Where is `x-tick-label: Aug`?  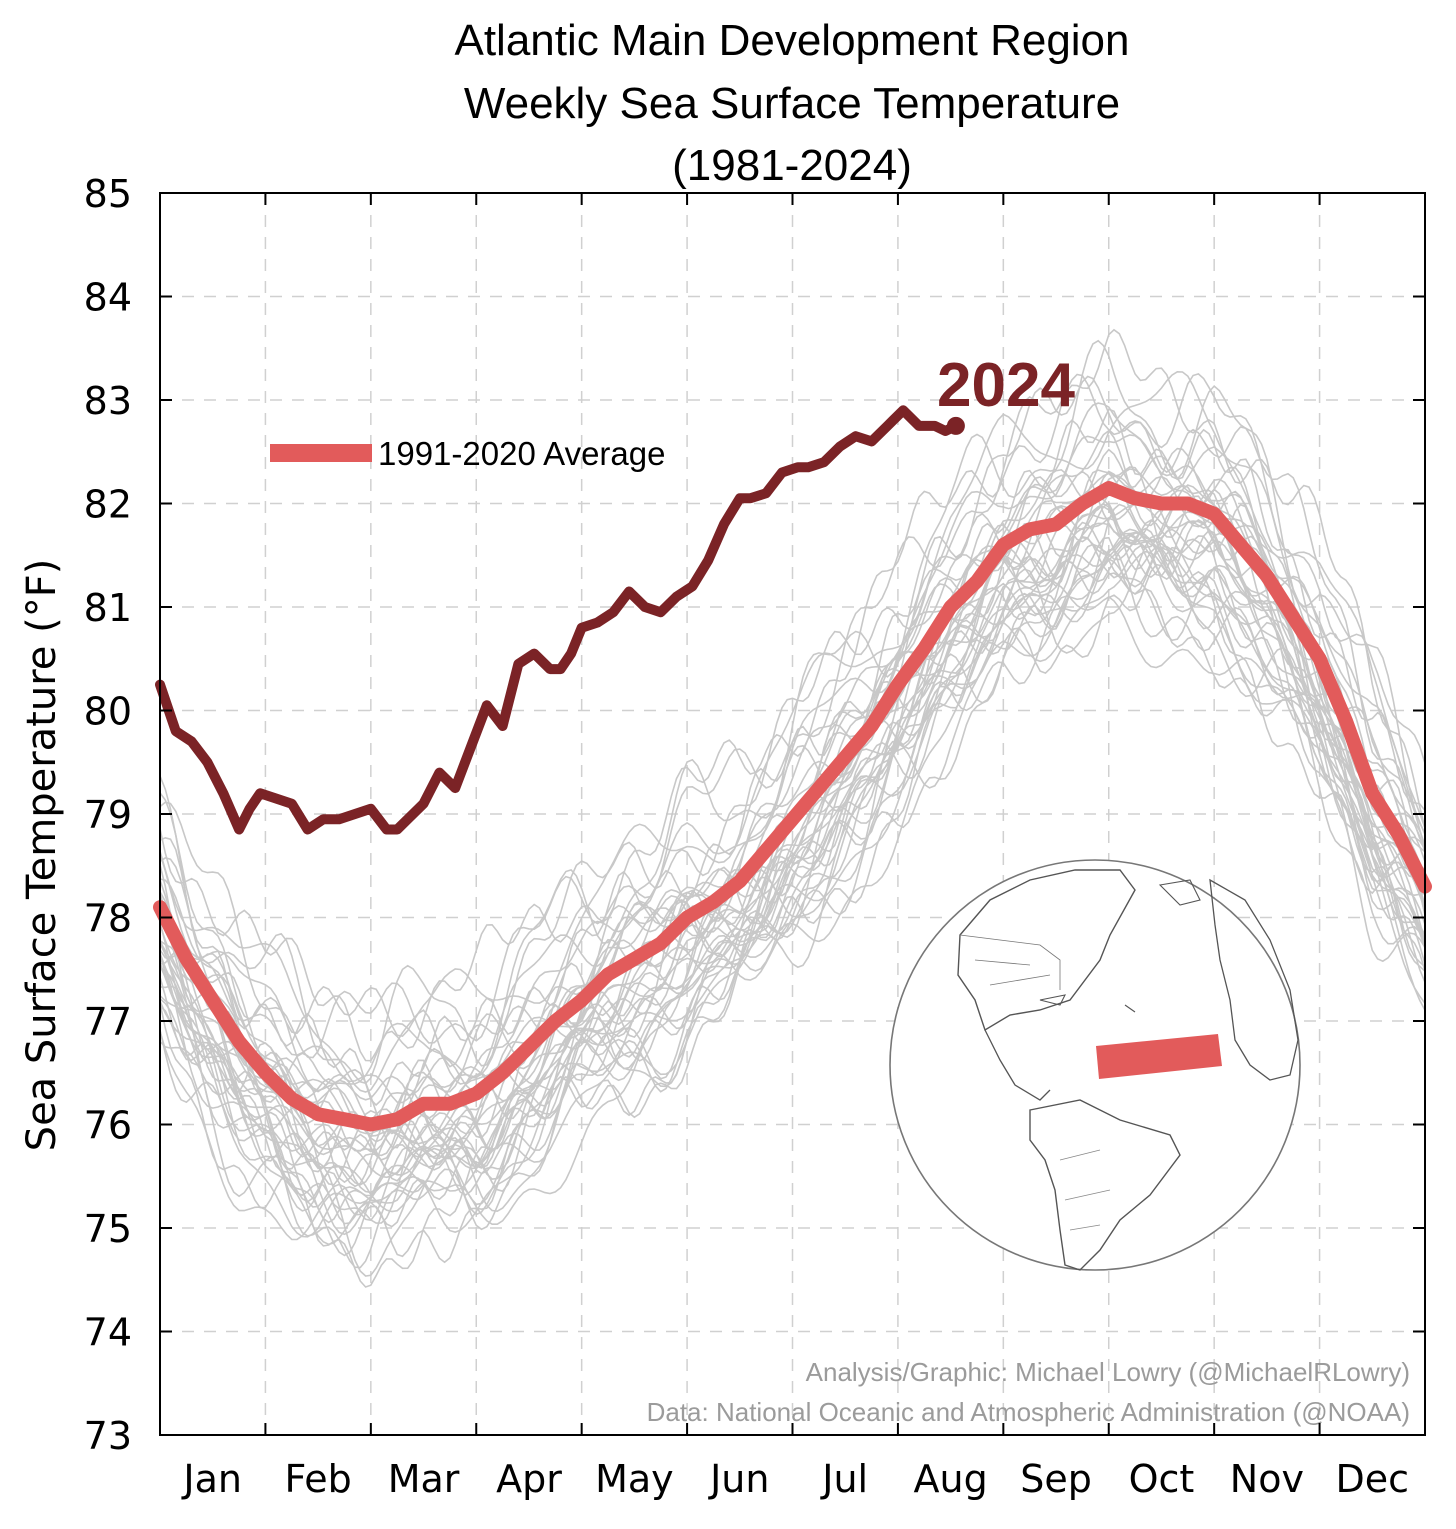 x-tick-label: Aug is located at coordinates (951, 1479).